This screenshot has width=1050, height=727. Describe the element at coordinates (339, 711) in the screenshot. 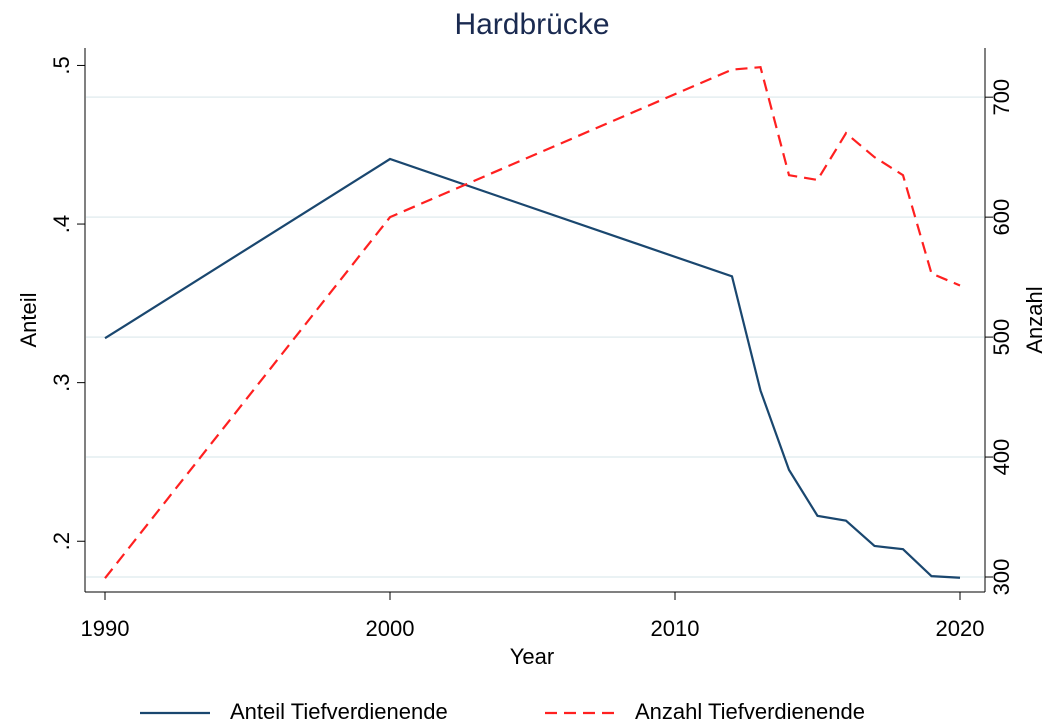

I see `legend-label: Anteil Tiefverdienende` at that location.